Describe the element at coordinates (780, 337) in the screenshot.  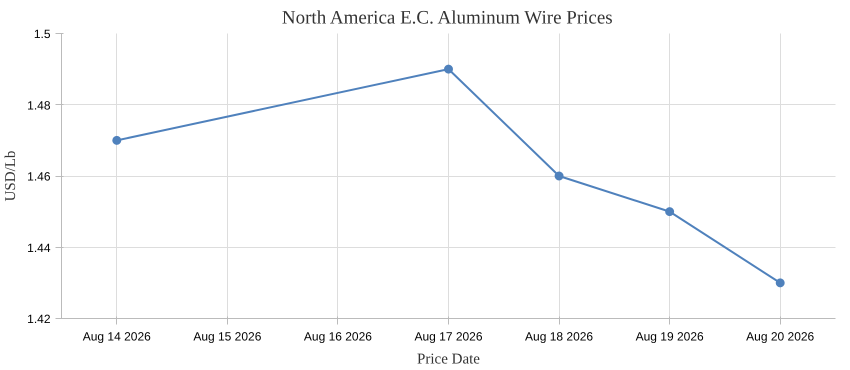
I see `x-tick-label: Aug 20 2026` at that location.